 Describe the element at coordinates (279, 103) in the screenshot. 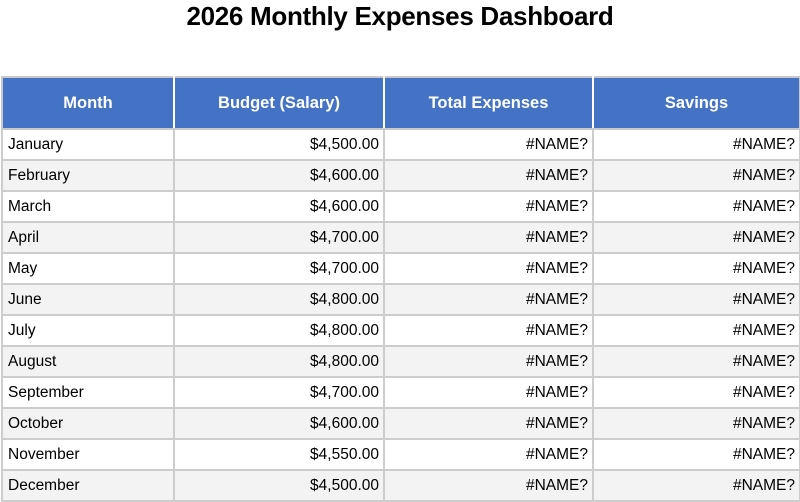

I see `column-header-budget: Budget (Salary)` at that location.